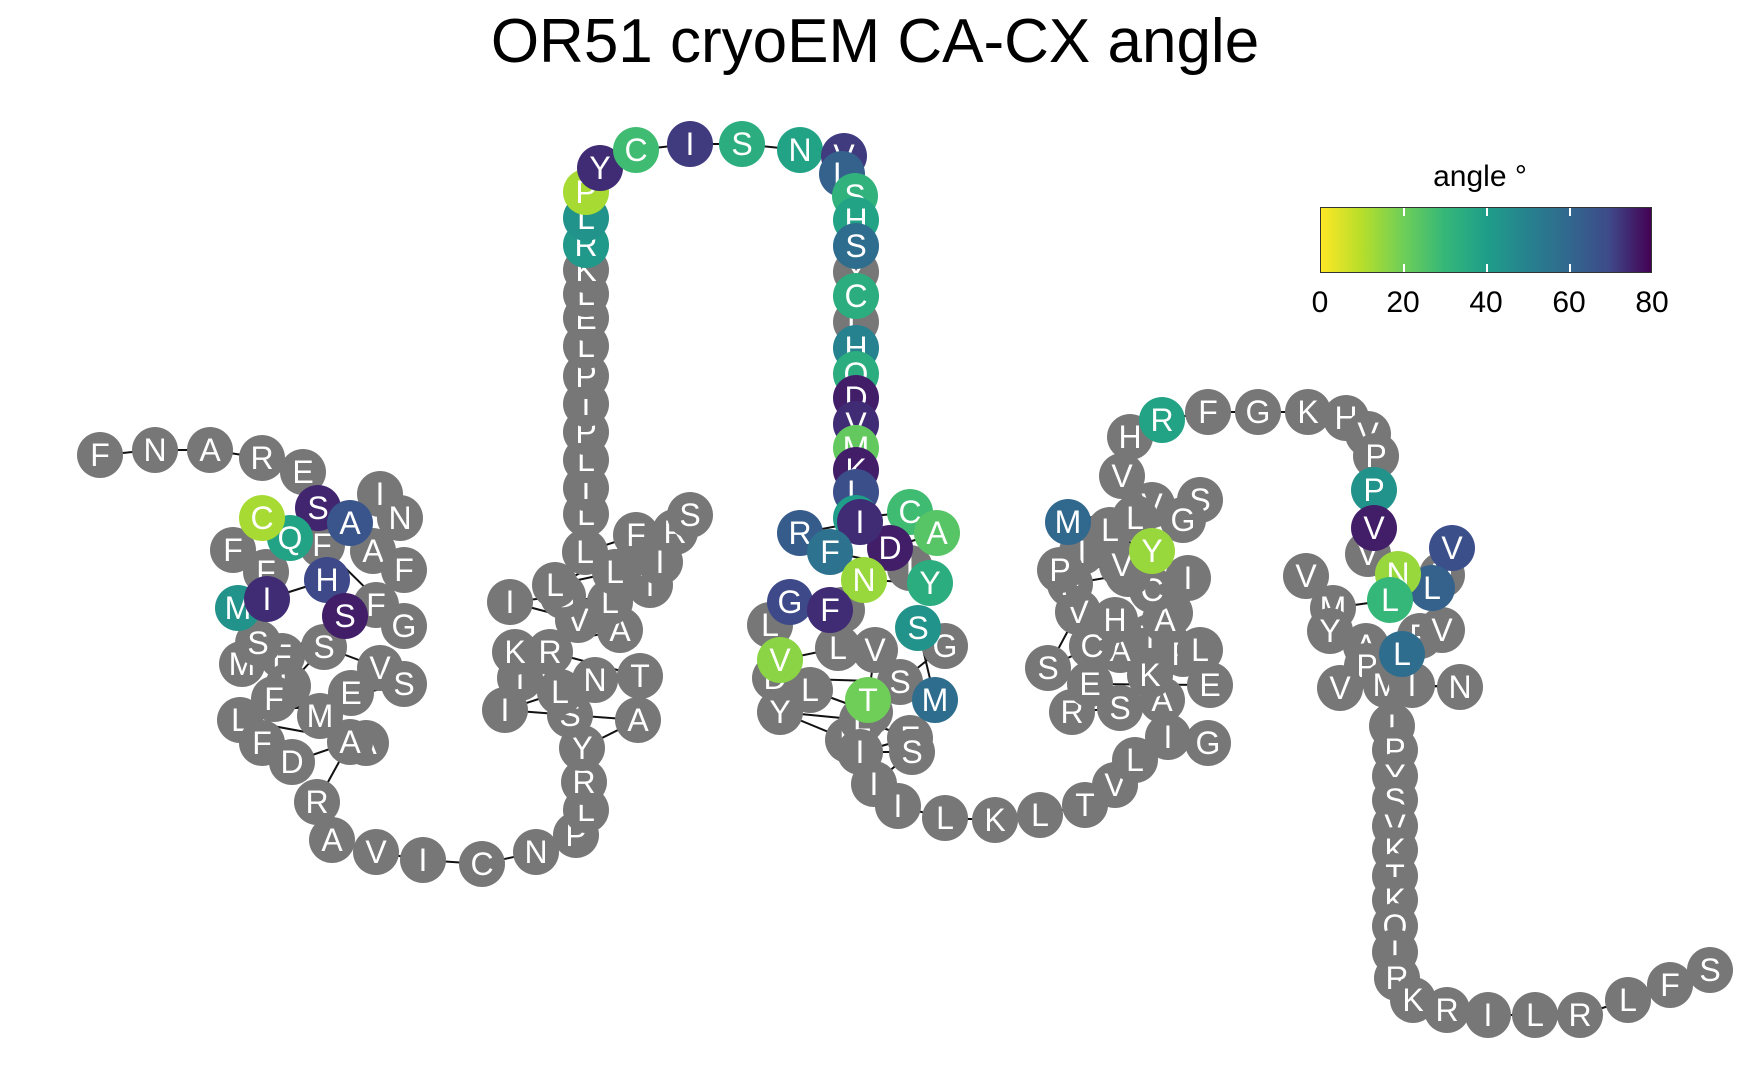  What do you see at coordinates (291, 762) in the screenshot?
I see `residue-letter: D` at bounding box center [291, 762].